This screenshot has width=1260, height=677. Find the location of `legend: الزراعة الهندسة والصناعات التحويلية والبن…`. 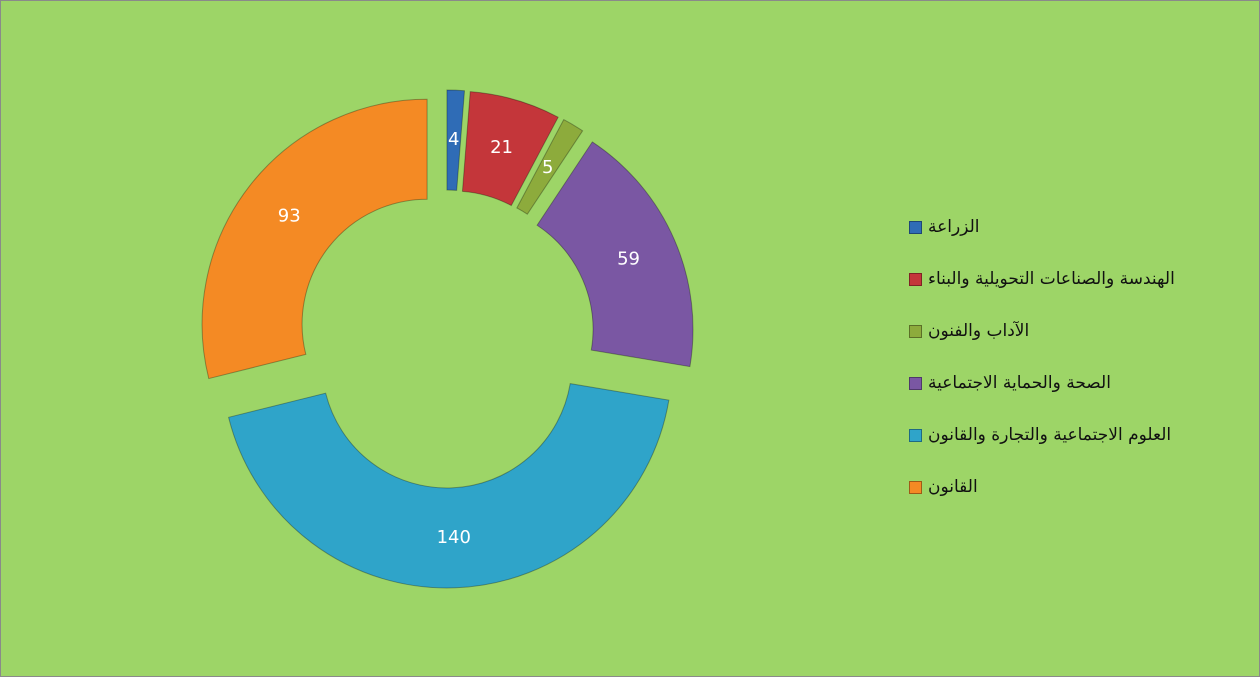

legend: الزراعة الهندسة والصناعات التحويلية والبن… is located at coordinates (1042, 357).